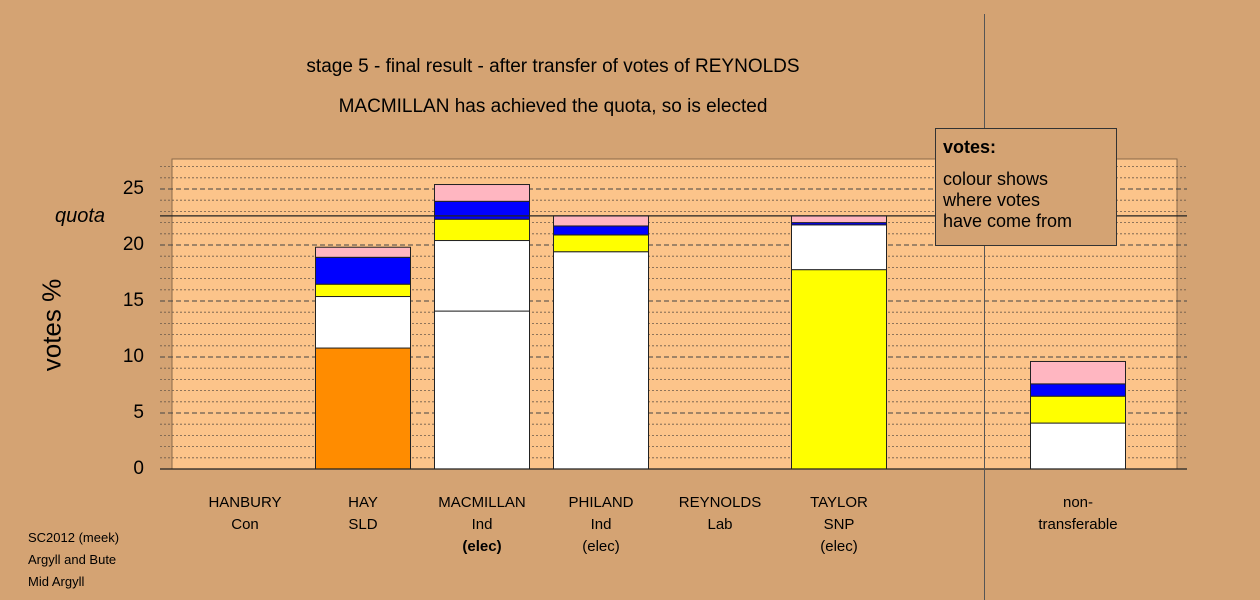 This screenshot has width=1260, height=600. What do you see at coordinates (984, 307) in the screenshot?
I see `nontransferable-separator` at bounding box center [984, 307].